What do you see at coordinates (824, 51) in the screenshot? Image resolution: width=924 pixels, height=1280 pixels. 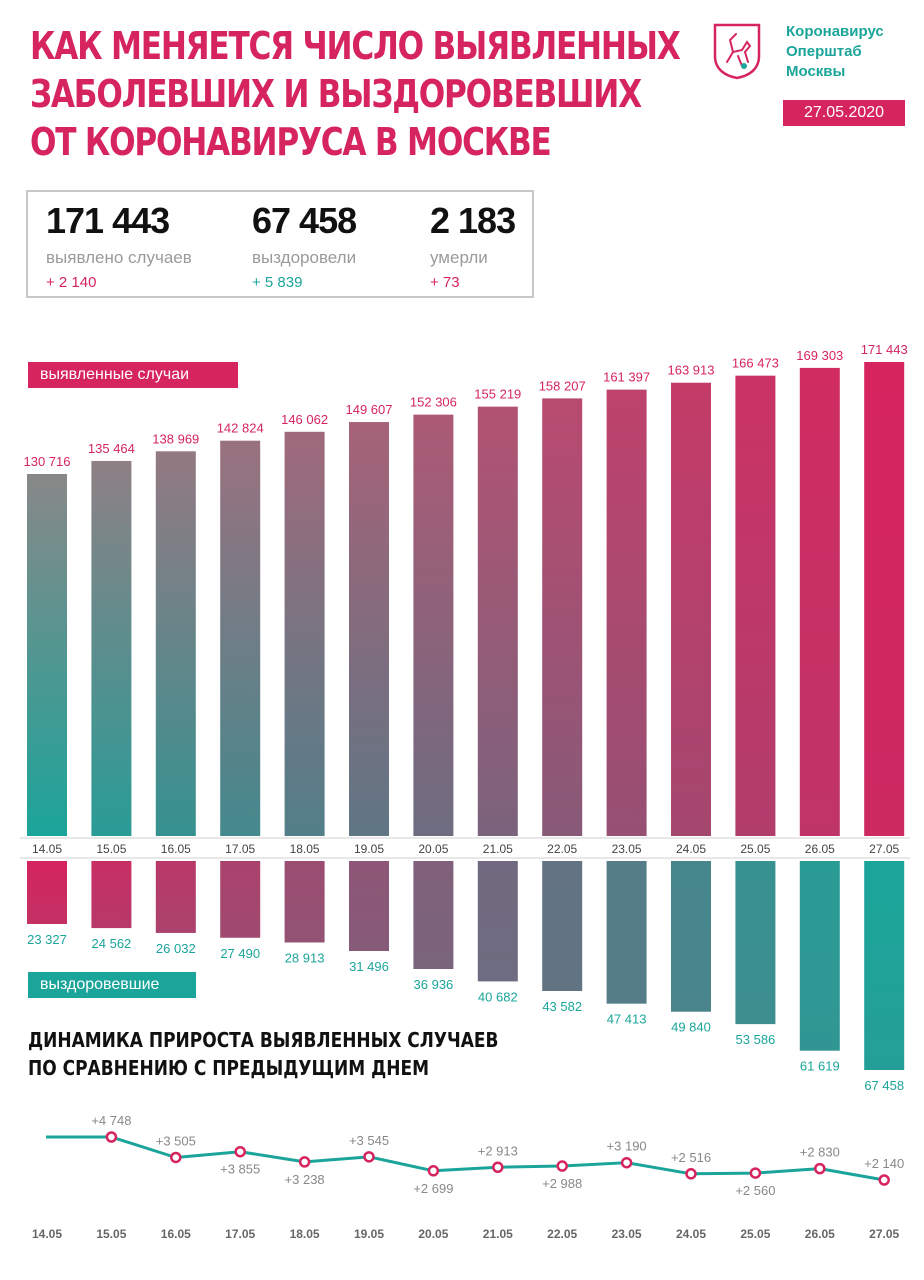 I see `org-line: Оперштаб` at bounding box center [824, 51].